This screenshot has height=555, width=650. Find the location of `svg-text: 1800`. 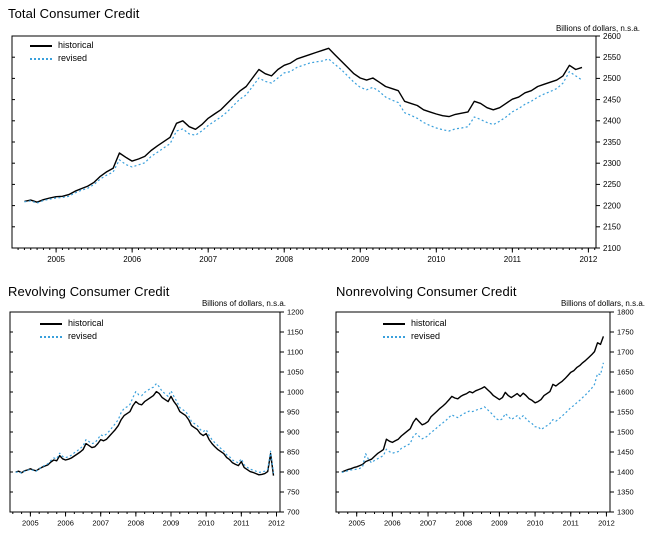

svg-text: 1800 is located at coordinates (625, 312).